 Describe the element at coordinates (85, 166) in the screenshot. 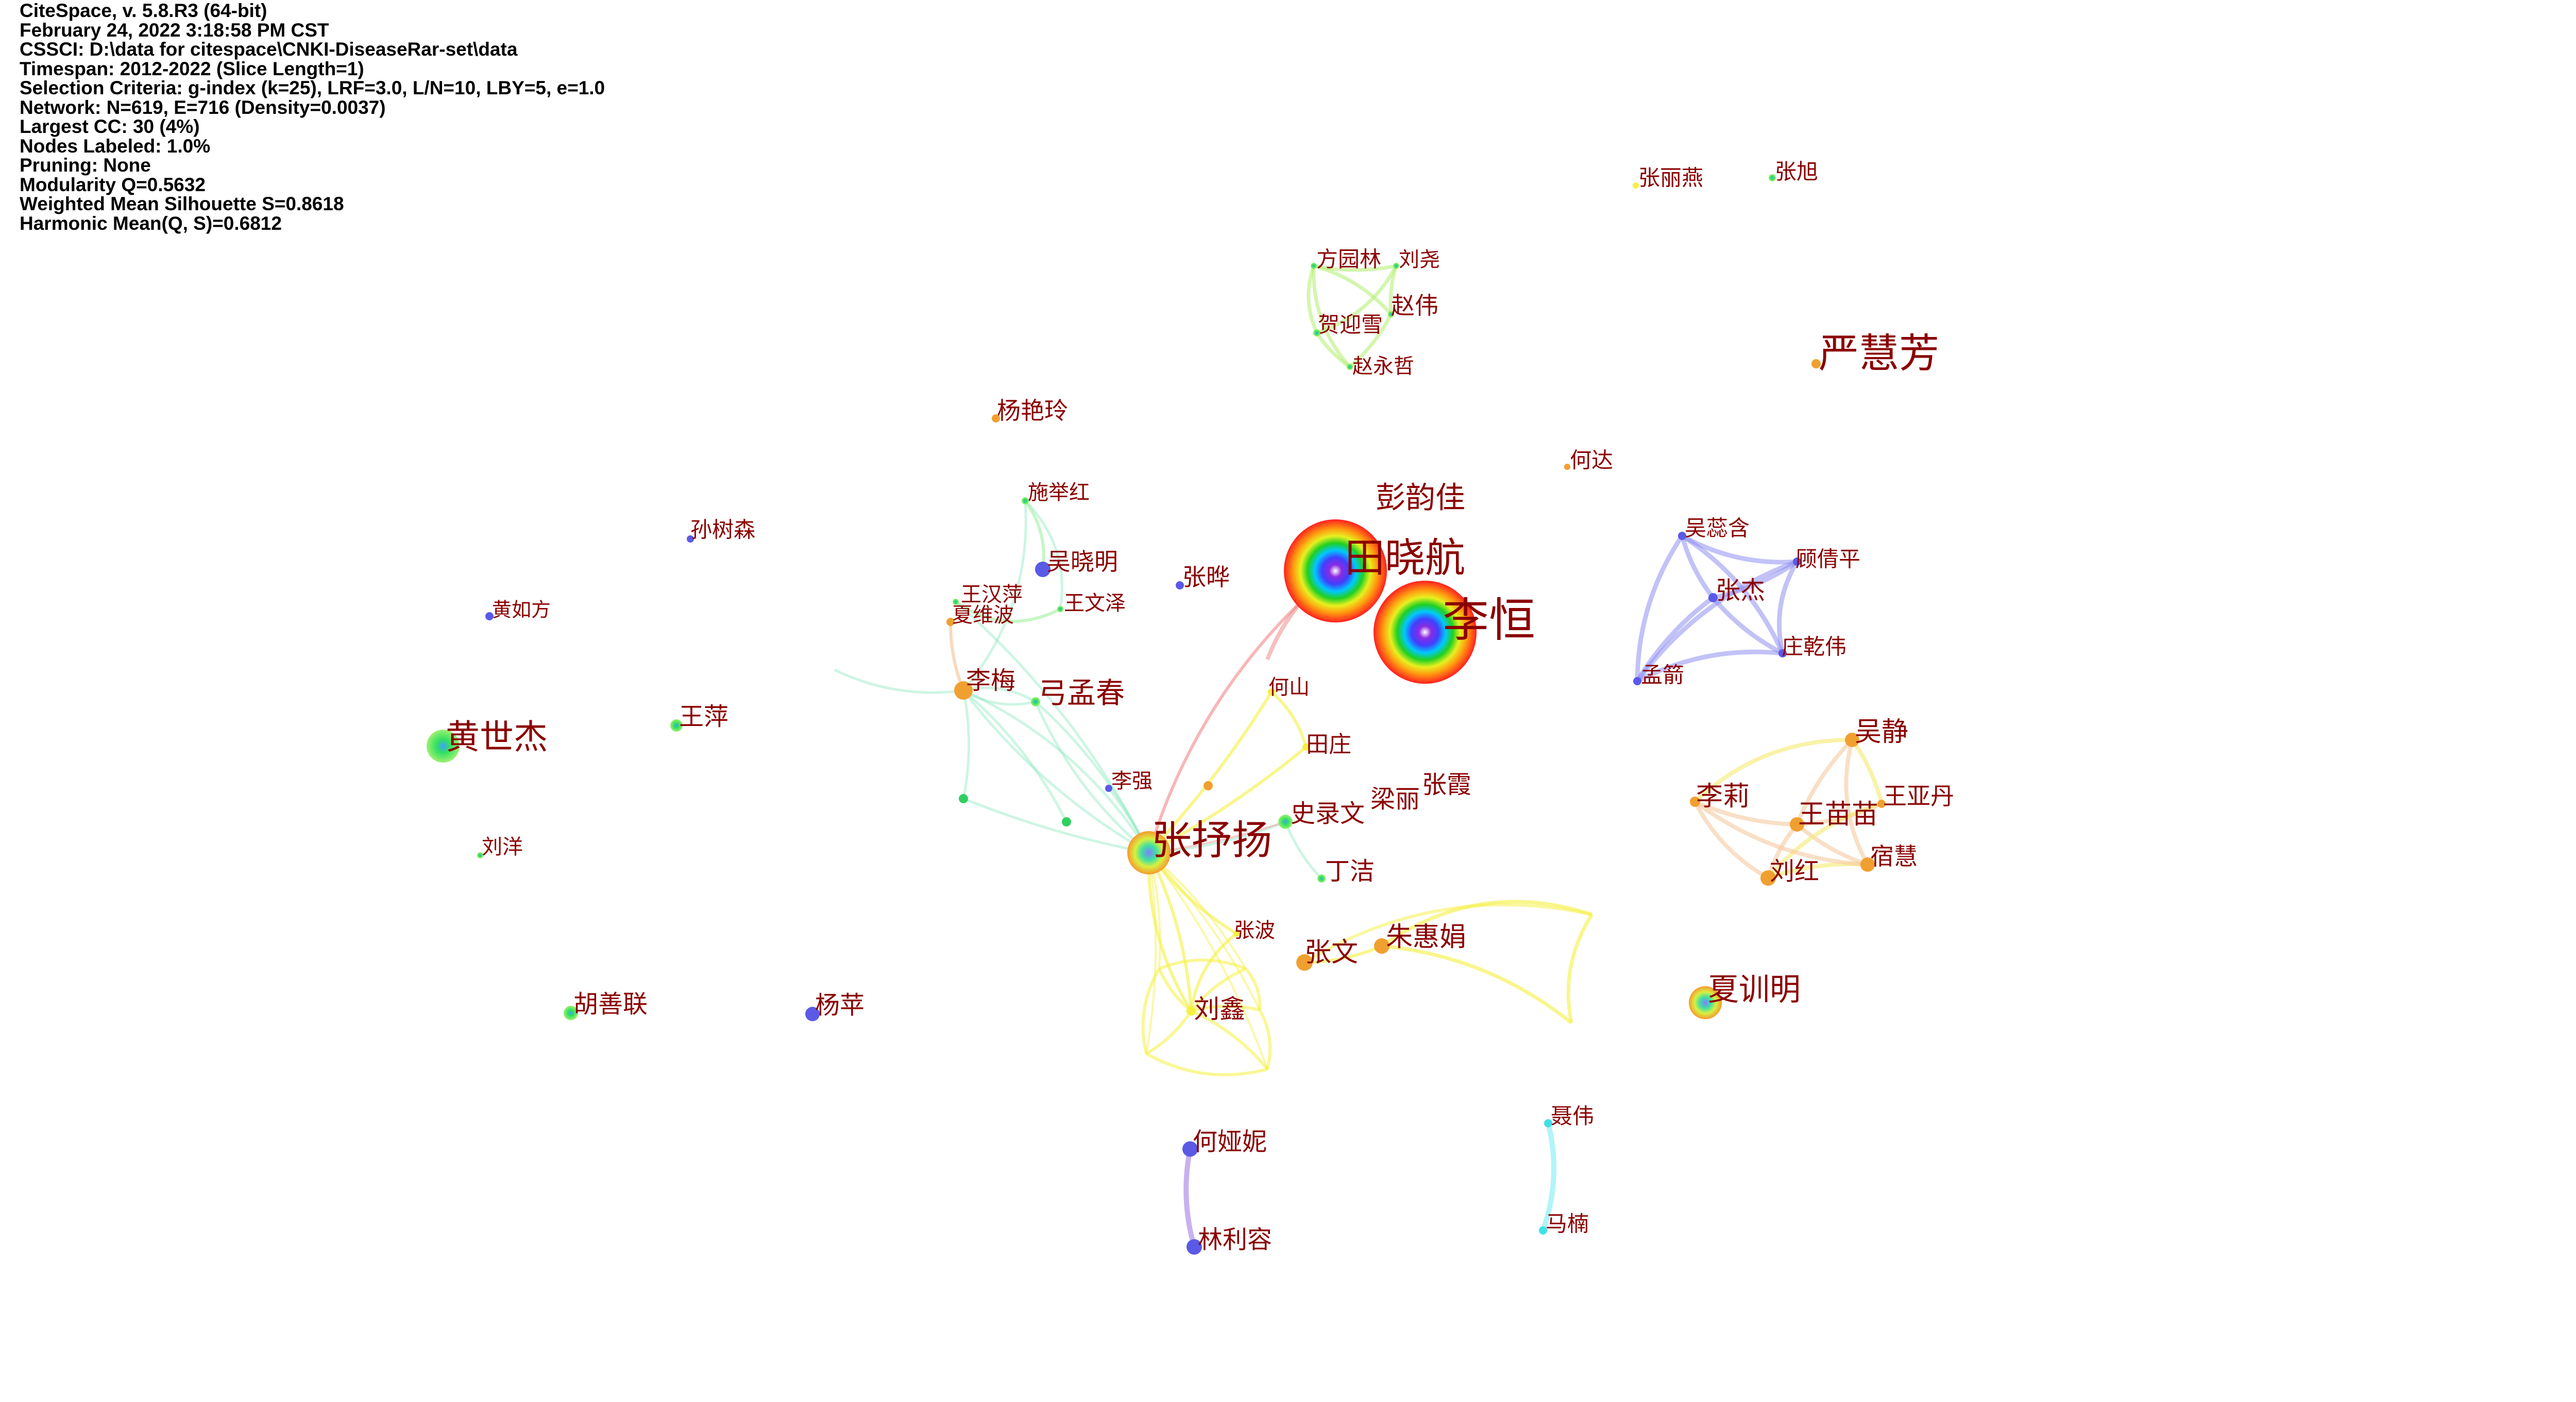

I see `summary-line: Pruning: None` at that location.